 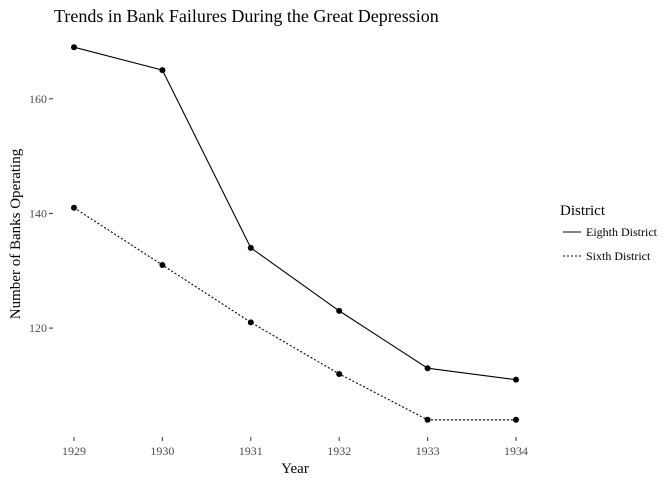 What do you see at coordinates (618, 256) in the screenshot?
I see `legend-label-2: Sixth District` at bounding box center [618, 256].